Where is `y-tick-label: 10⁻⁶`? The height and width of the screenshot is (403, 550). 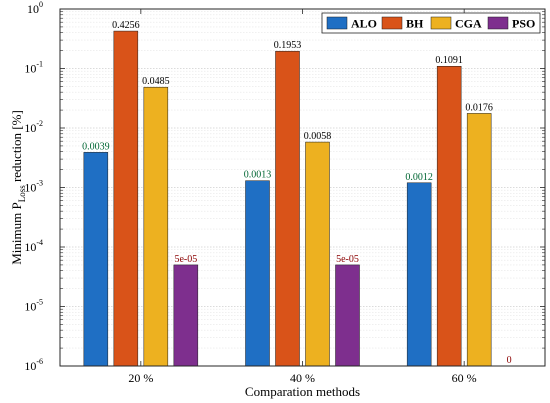 y-tick-label: 10⁻⁶ is located at coordinates (33, 365).